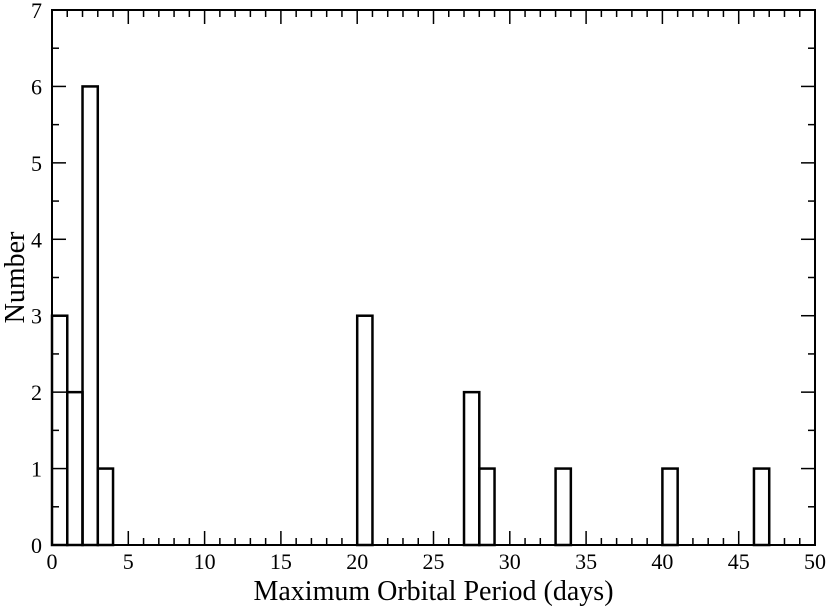 The height and width of the screenshot is (610, 830). What do you see at coordinates (52, 561) in the screenshot?
I see `x-tick-label: 0` at bounding box center [52, 561].